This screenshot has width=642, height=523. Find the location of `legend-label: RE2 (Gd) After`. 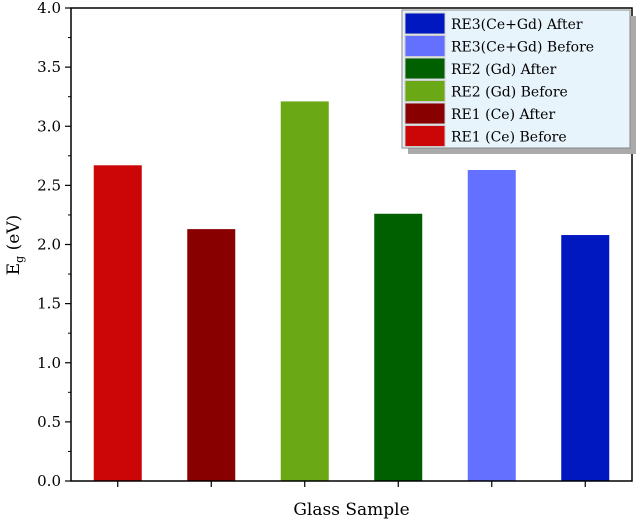

legend-label: RE2 (Gd) After is located at coordinates (504, 70).